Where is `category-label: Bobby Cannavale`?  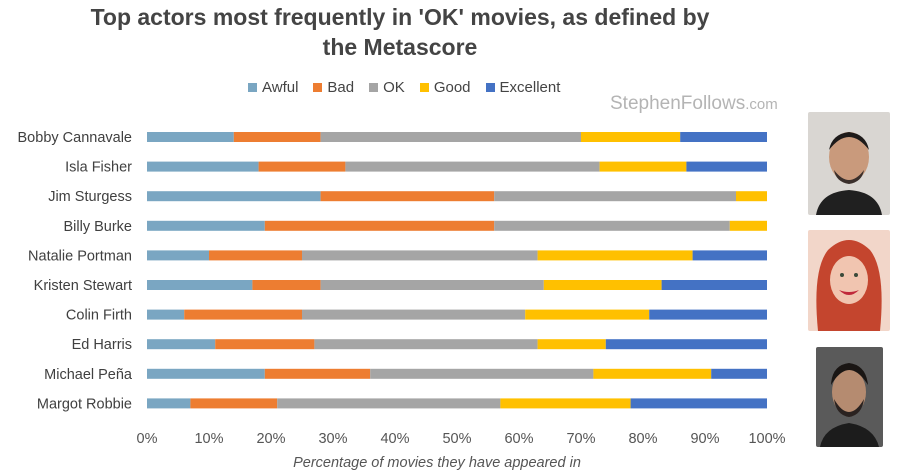 category-label: Bobby Cannavale is located at coordinates (75, 138).